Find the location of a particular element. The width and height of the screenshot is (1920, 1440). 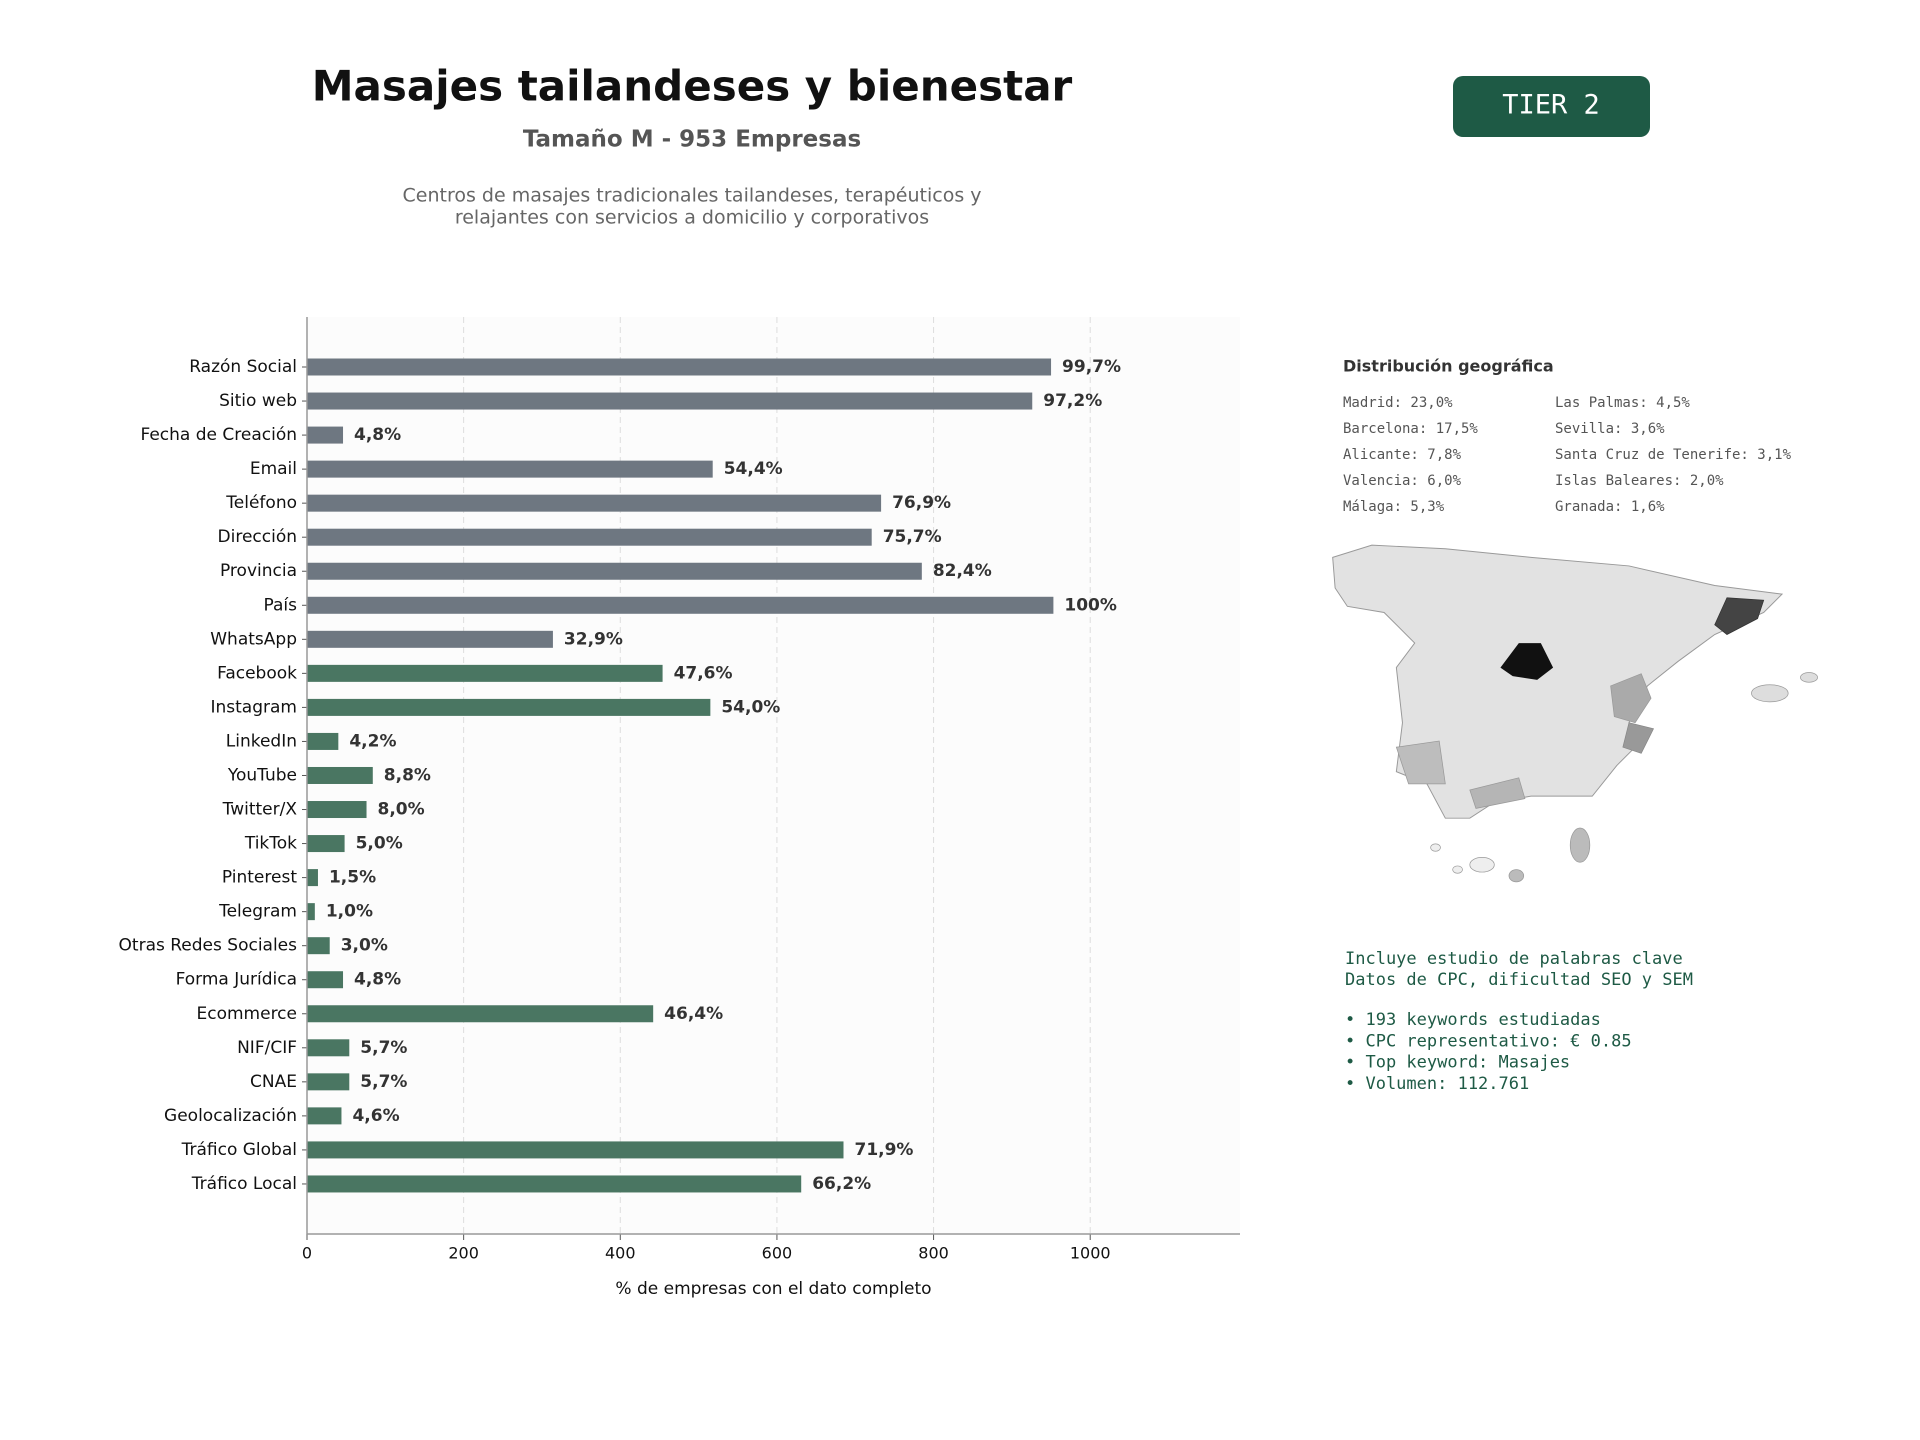

value-label: 97,2% is located at coordinates (1072, 401).